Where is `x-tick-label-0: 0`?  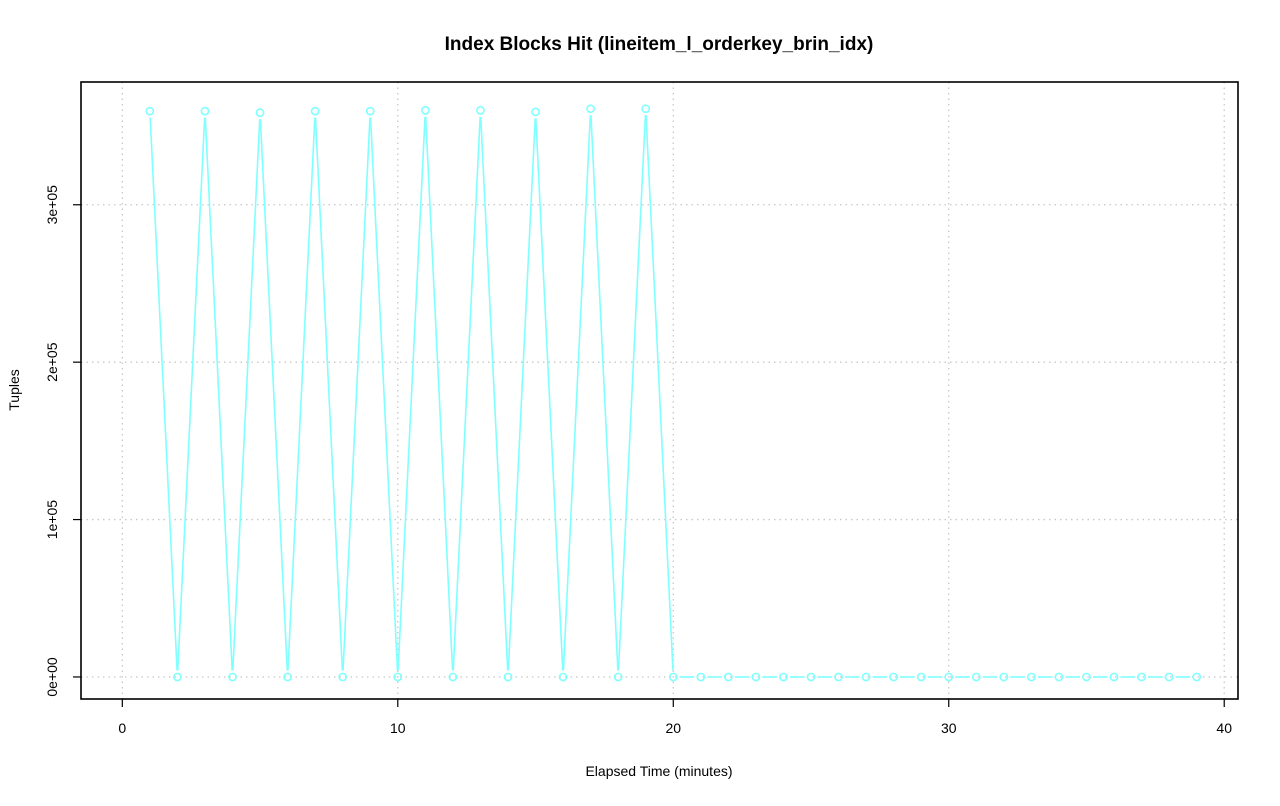 x-tick-label-0: 0 is located at coordinates (122, 728).